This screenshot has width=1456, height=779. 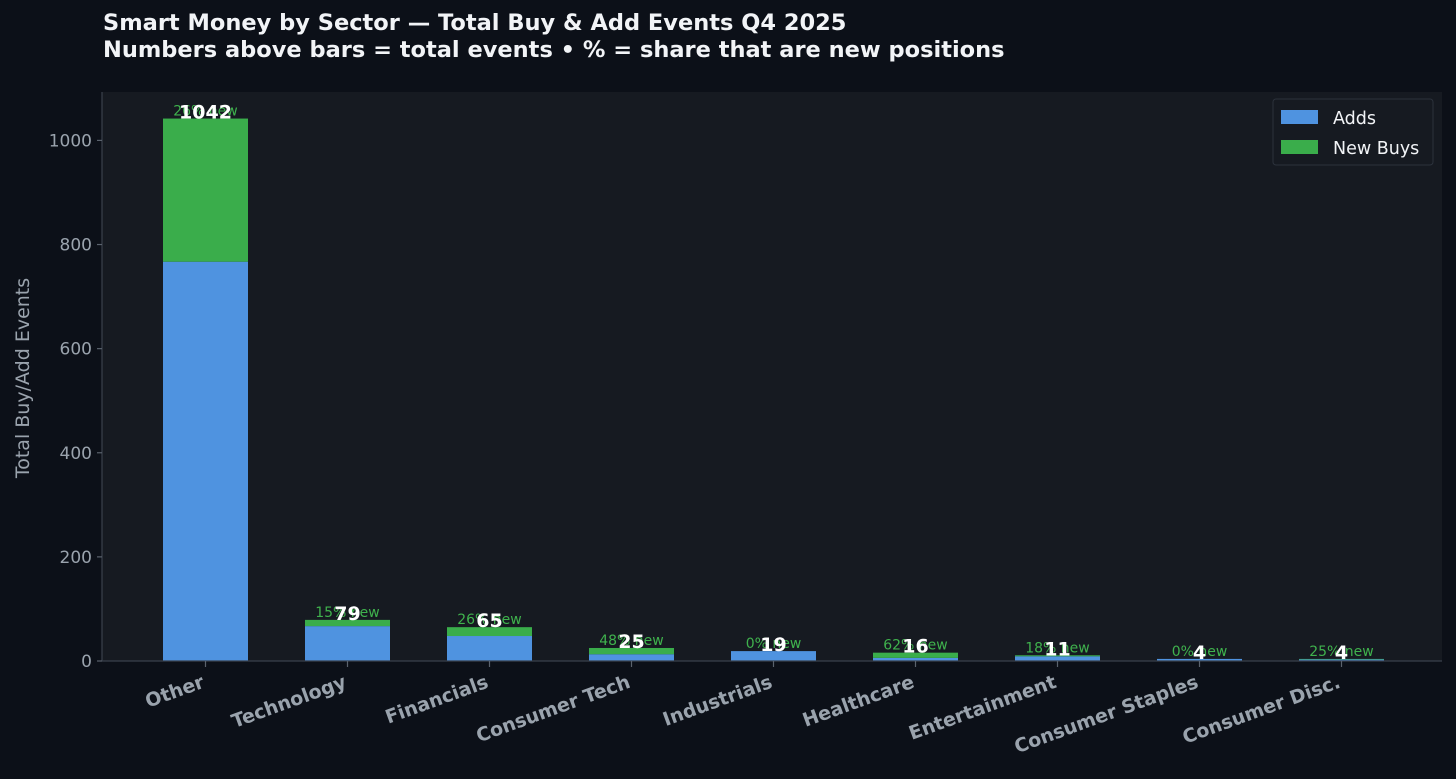 What do you see at coordinates (1354, 119) in the screenshot?
I see `legend-label-adds: Adds` at bounding box center [1354, 119].